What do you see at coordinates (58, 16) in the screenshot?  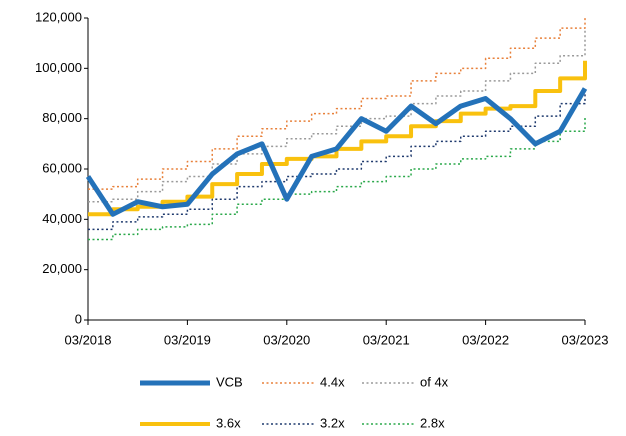 I see `y-tick-label: 120,000` at bounding box center [58, 16].